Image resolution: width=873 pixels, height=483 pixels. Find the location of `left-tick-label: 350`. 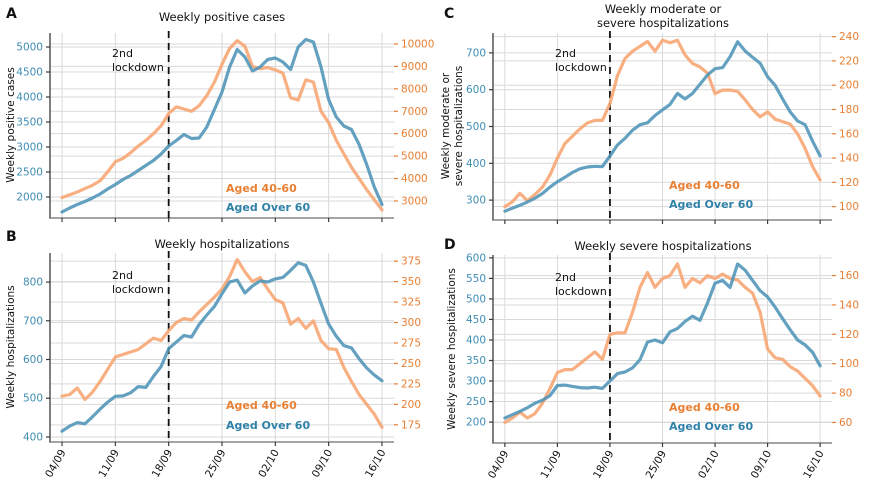

left-tick-label: 350 is located at coordinates (476, 361).